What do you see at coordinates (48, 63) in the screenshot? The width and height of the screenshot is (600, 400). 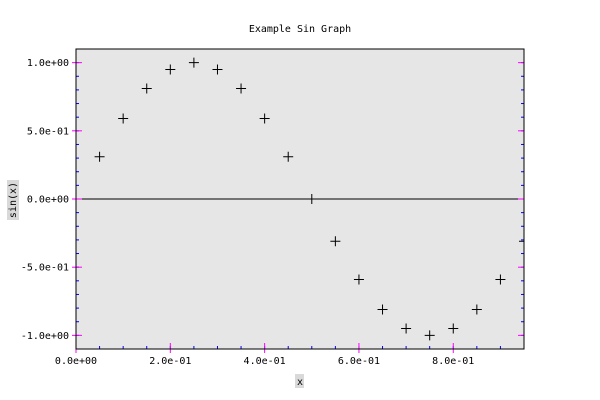 I see `y-tick-label: 1.0e+00` at bounding box center [48, 63].